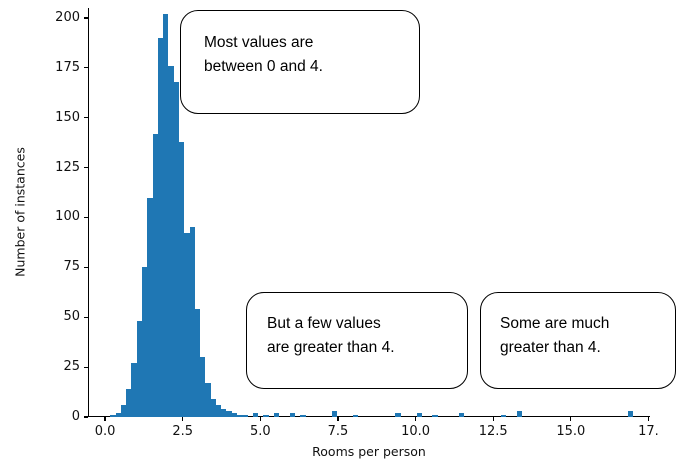  Describe the element at coordinates (331, 347) in the screenshot. I see `callout-text-line: are greater than 4.` at that location.